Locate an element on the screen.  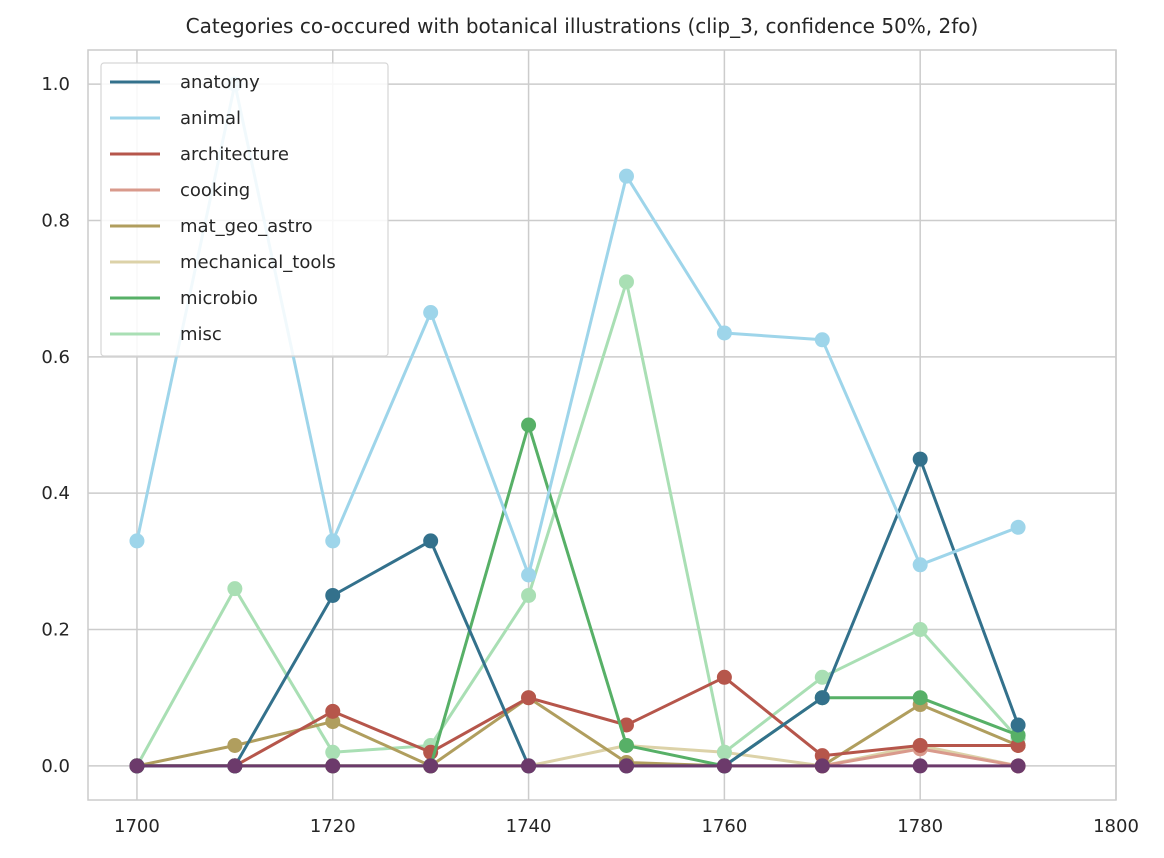
series-line-architecture is located at coordinates (578, 721).